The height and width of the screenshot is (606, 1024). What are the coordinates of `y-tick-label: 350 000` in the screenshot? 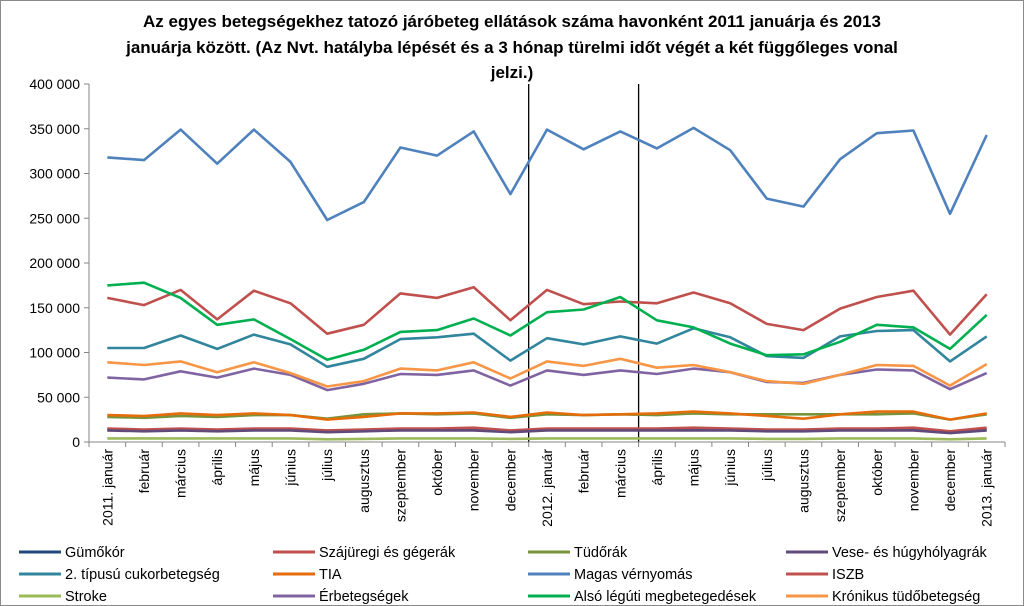 It's located at (54, 129).